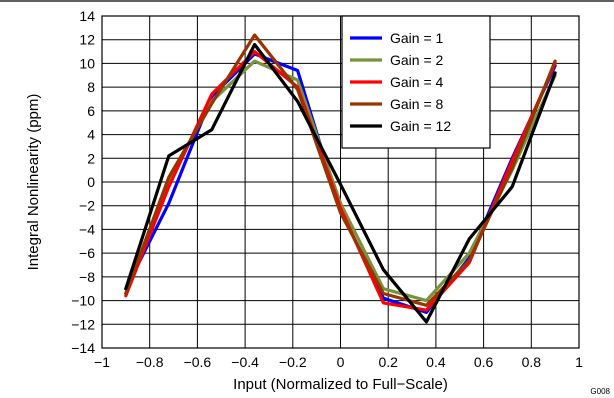 The image size is (614, 398). I want to click on legend-label: Gain = 4, so click(417, 82).